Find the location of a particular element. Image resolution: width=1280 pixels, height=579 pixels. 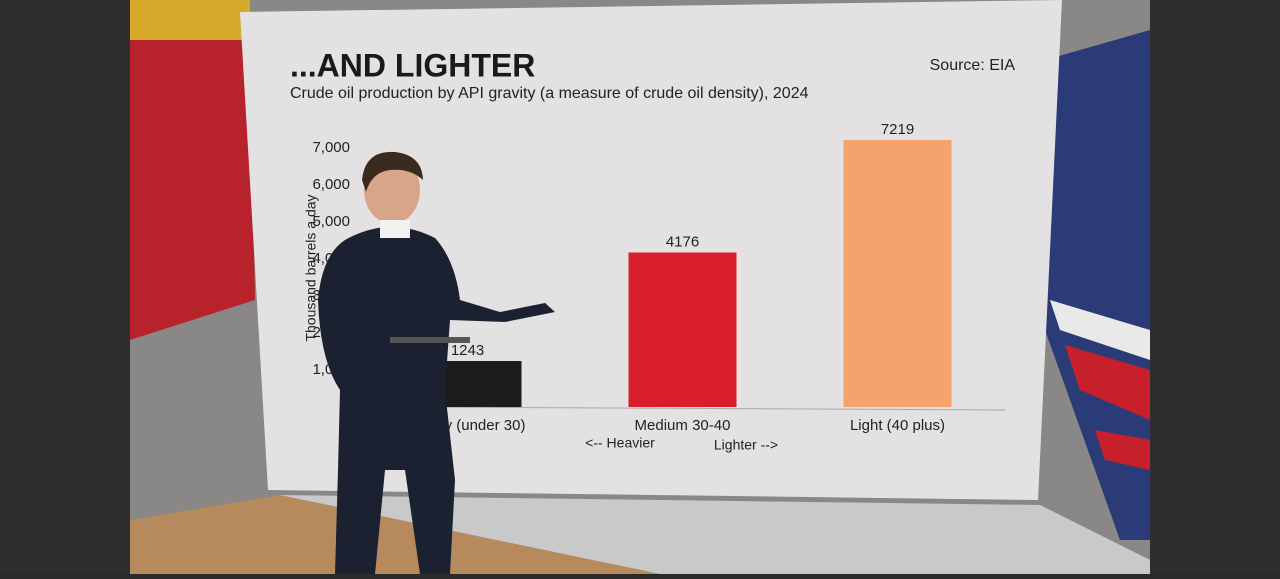

value-label: 4176 is located at coordinates (682, 241).